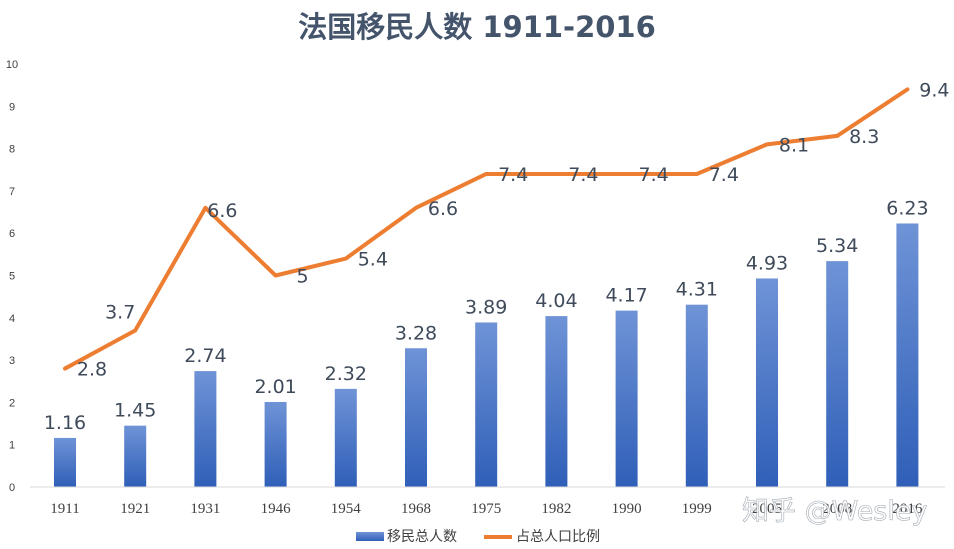  What do you see at coordinates (486, 307) in the screenshot?
I see `bar-value-label: 3.89` at bounding box center [486, 307].